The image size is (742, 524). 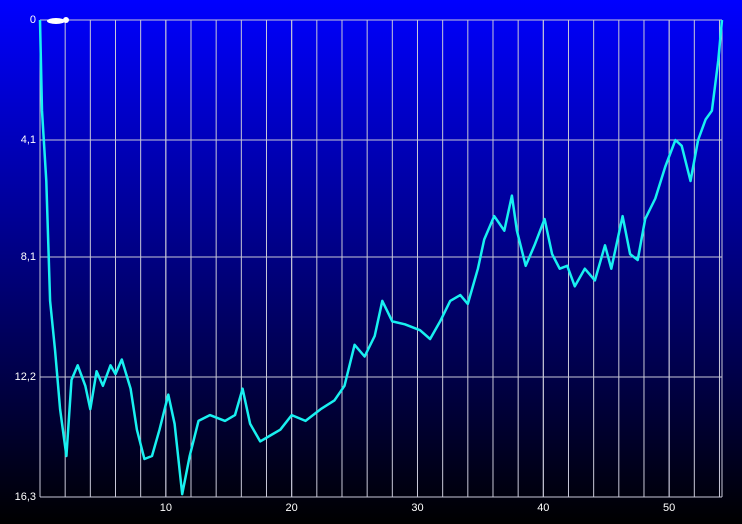 I want to click on x-tick-label: 50, so click(x=669, y=508).